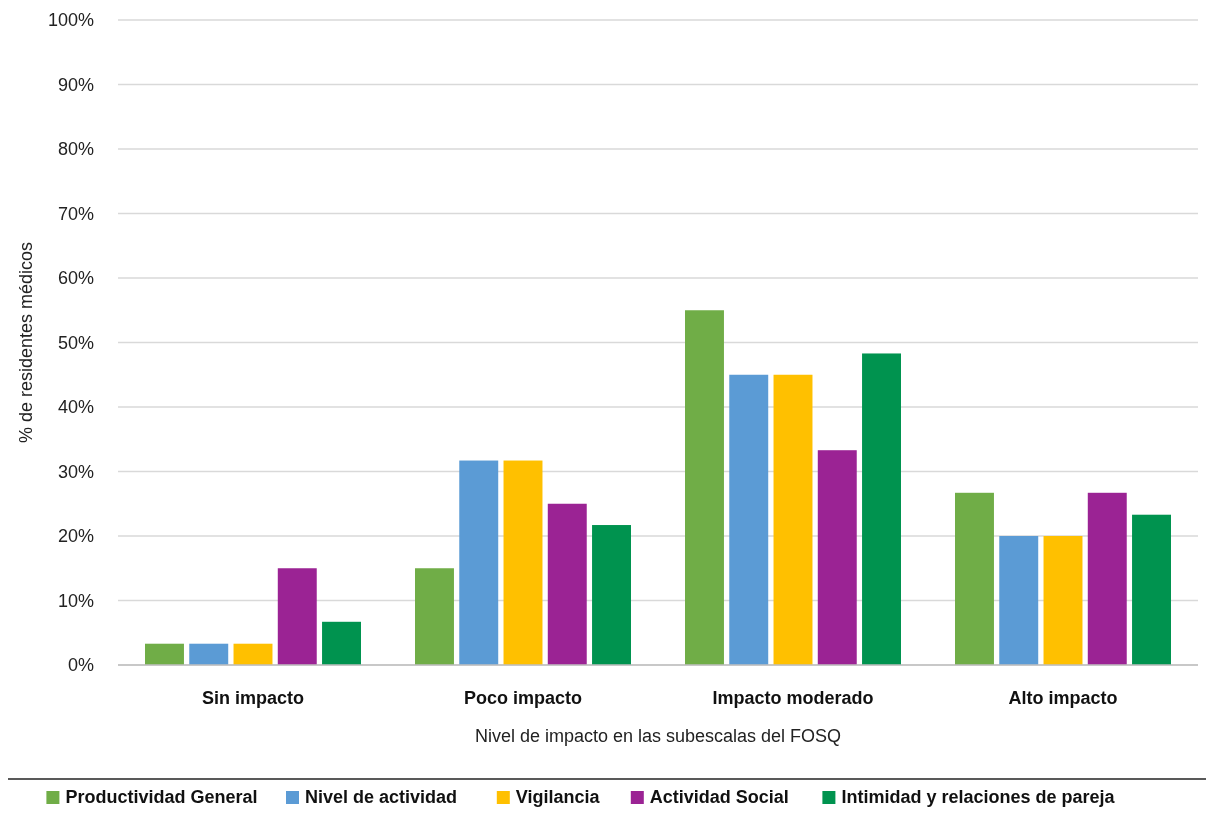 This screenshot has width=1214, height=825. Describe the element at coordinates (719, 797) in the screenshot. I see `legend-label: Actividad Social` at that location.